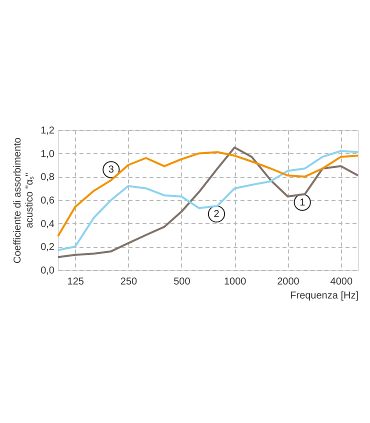 This screenshot has height=423, width=370. I want to click on x-tick-label: 1000, so click(235, 282).